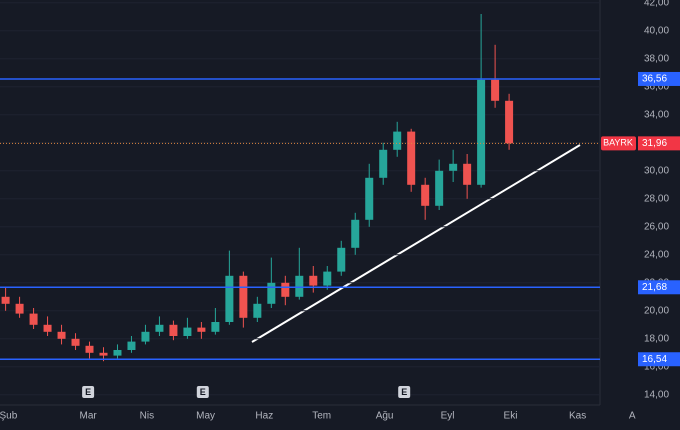 The image size is (680, 430). I want to click on y-tick-label: 40,00, so click(656, 30).